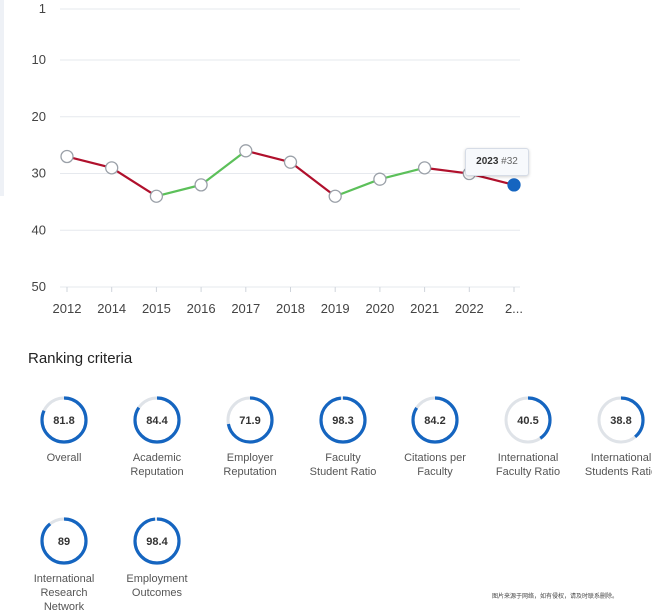 The width and height of the screenshot is (652, 614). Describe the element at coordinates (111, 308) in the screenshot. I see `x-tick-label: 2014` at that location.